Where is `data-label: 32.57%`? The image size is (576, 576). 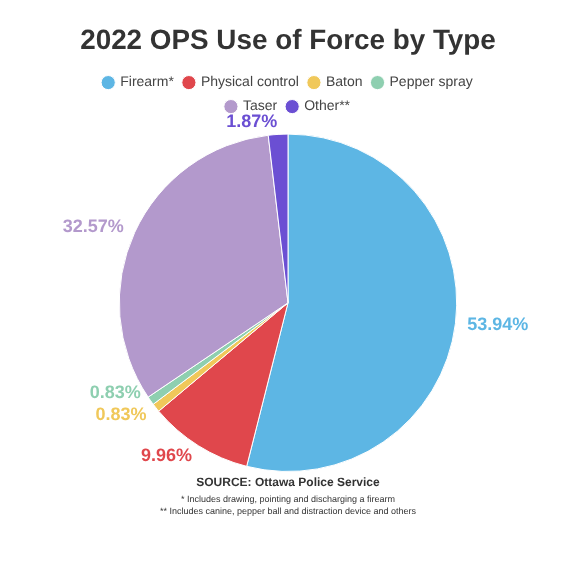
data-label: 32.57% is located at coordinates (93, 226).